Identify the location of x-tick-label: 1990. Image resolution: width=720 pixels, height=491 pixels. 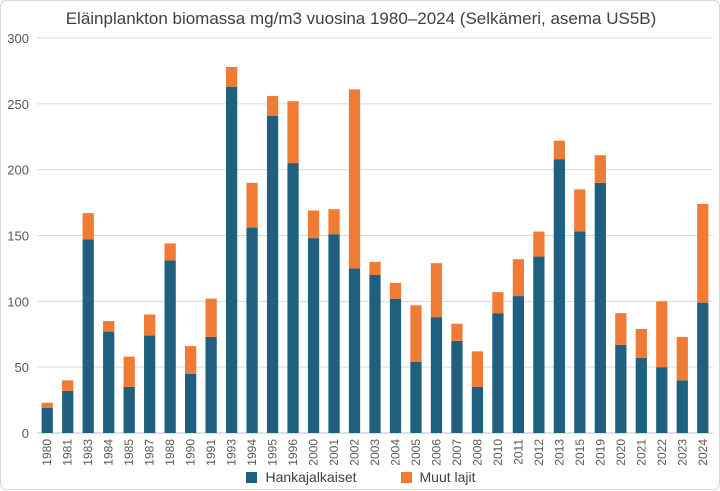
(191, 452).